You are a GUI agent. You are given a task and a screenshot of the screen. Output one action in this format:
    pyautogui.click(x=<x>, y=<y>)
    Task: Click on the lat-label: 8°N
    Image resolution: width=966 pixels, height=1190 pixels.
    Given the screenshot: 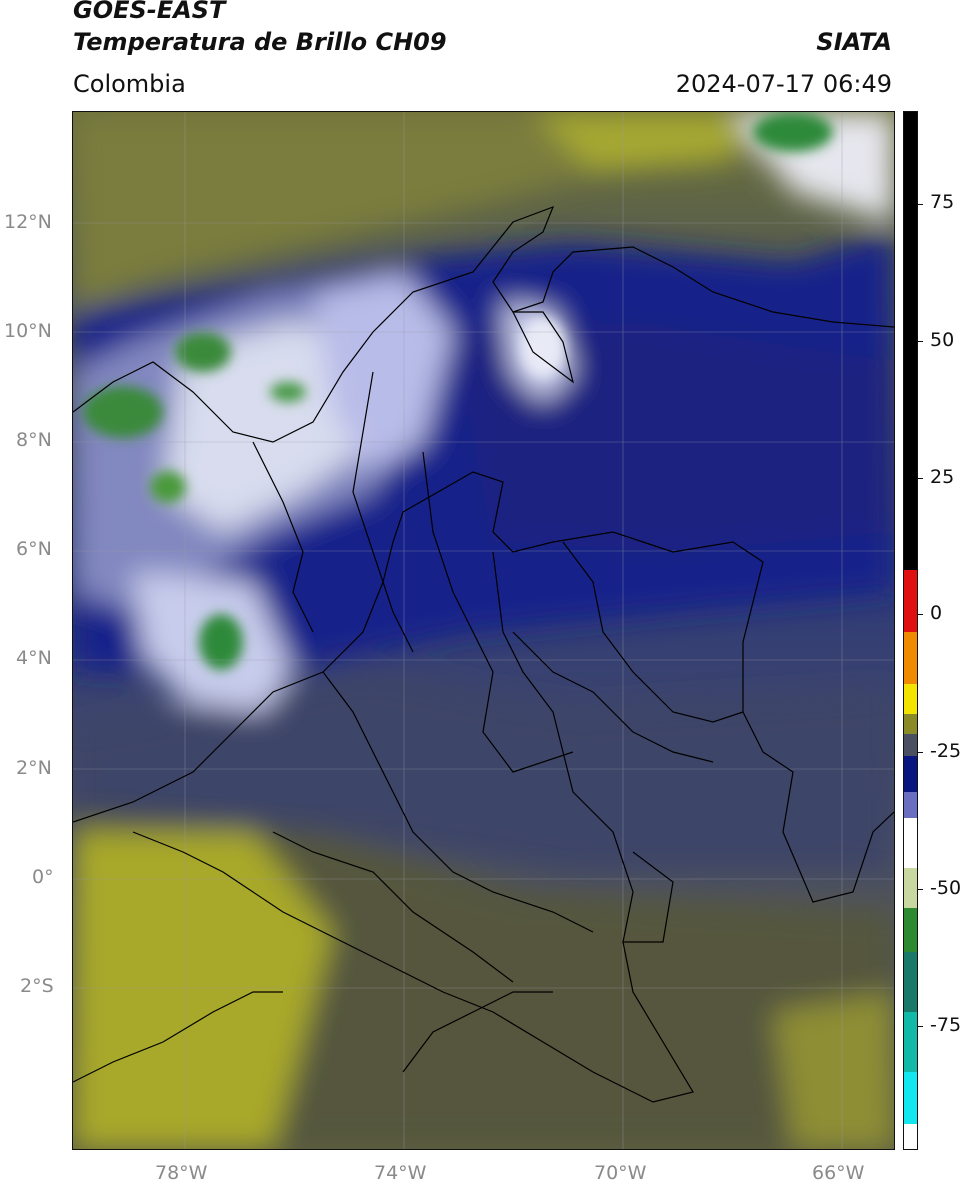 What is the action you would take?
    pyautogui.click(x=34, y=440)
    